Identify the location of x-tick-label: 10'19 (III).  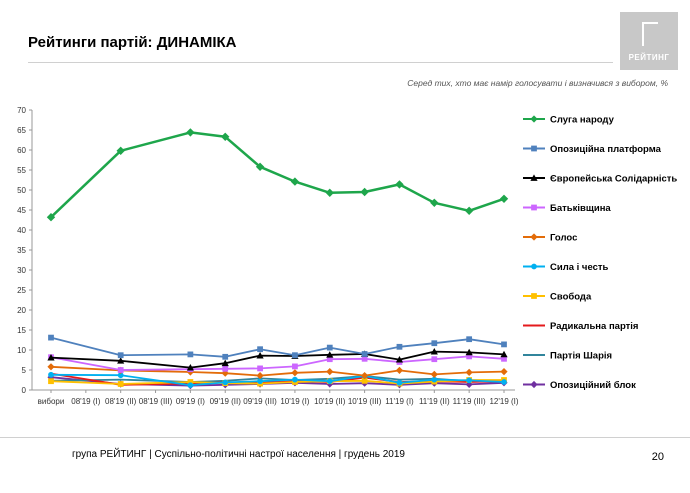
(365, 401).